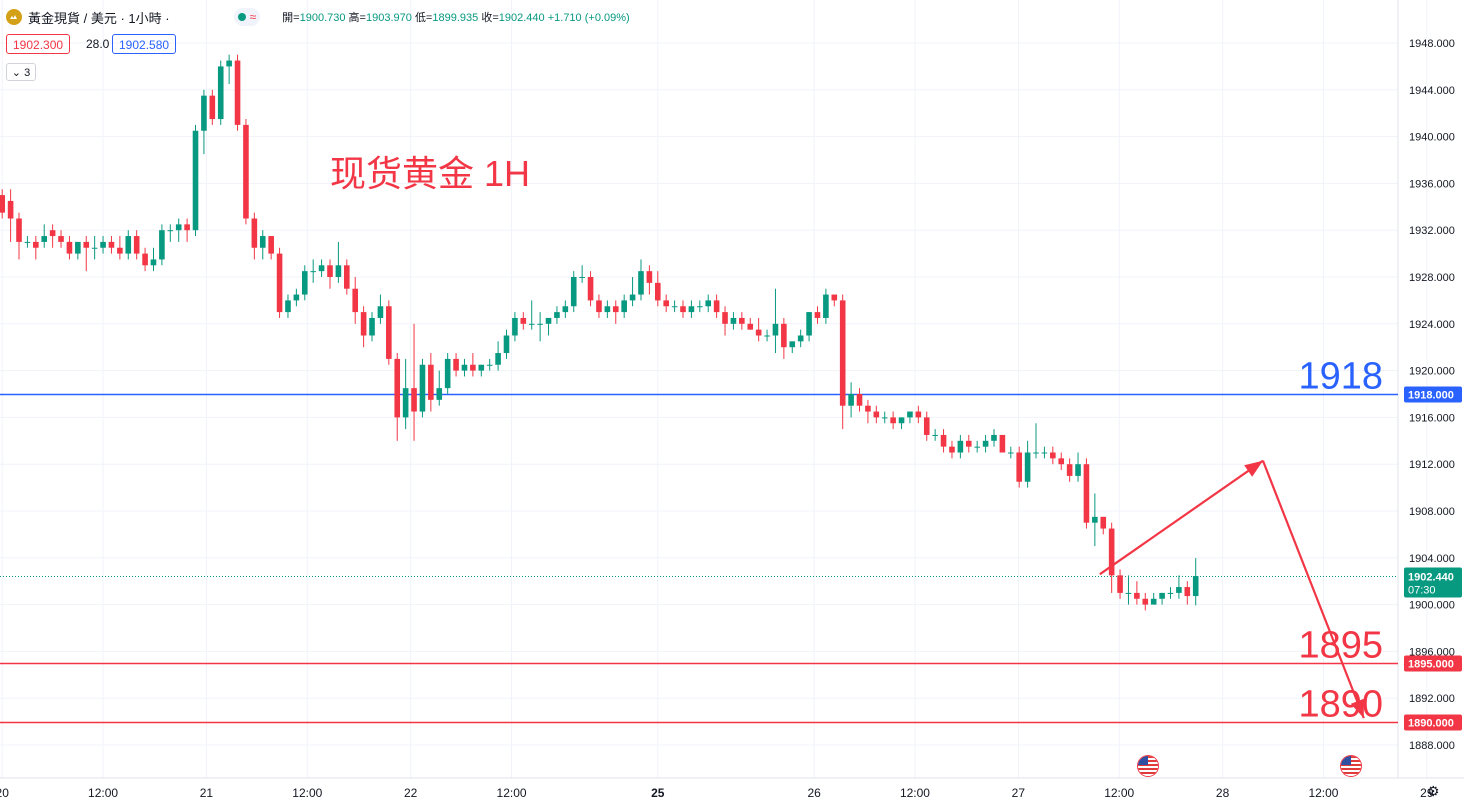  I want to click on indicators-collapse-button: ⌄ 3, so click(21, 72).